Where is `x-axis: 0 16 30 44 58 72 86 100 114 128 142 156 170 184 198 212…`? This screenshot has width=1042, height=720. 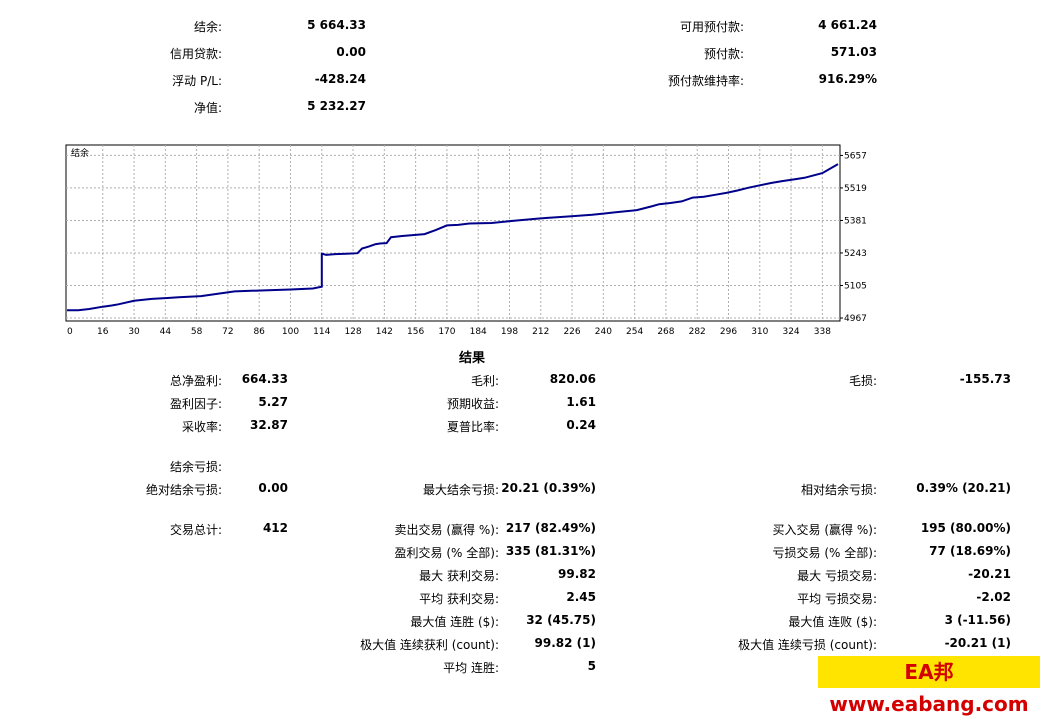 x-axis: 0 16 30 44 58 72 86 100 114 128 142 156 170 184 198 212… is located at coordinates (449, 332).